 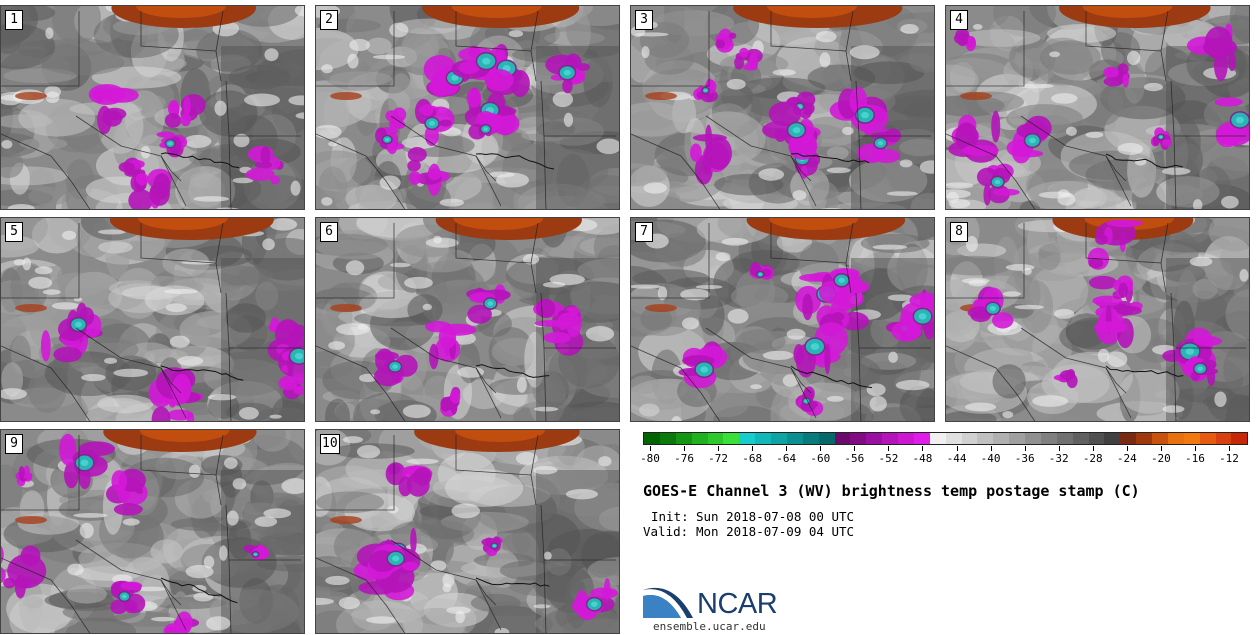 I want to click on panel-number: 1, so click(x=14, y=20).